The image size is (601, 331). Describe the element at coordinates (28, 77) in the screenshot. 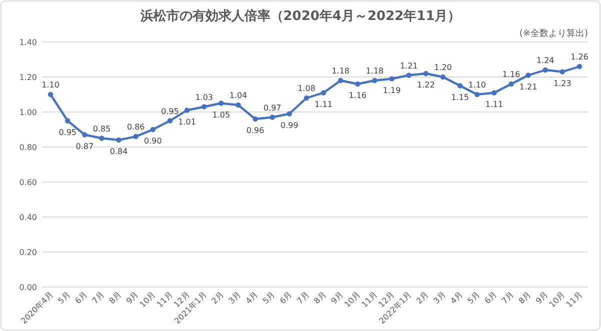

I see `y-tick-label: 1.20` at that location.